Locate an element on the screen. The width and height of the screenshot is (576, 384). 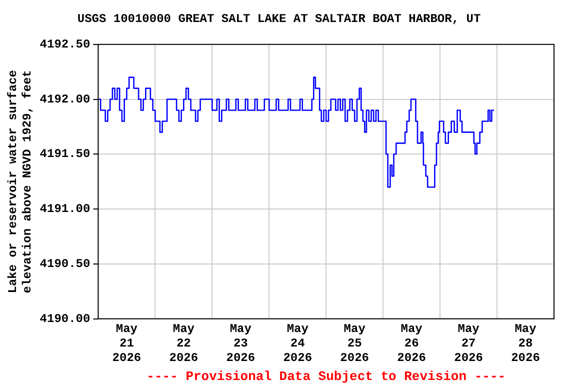
x-tick-label: May 22 2026 is located at coordinates (183, 343).